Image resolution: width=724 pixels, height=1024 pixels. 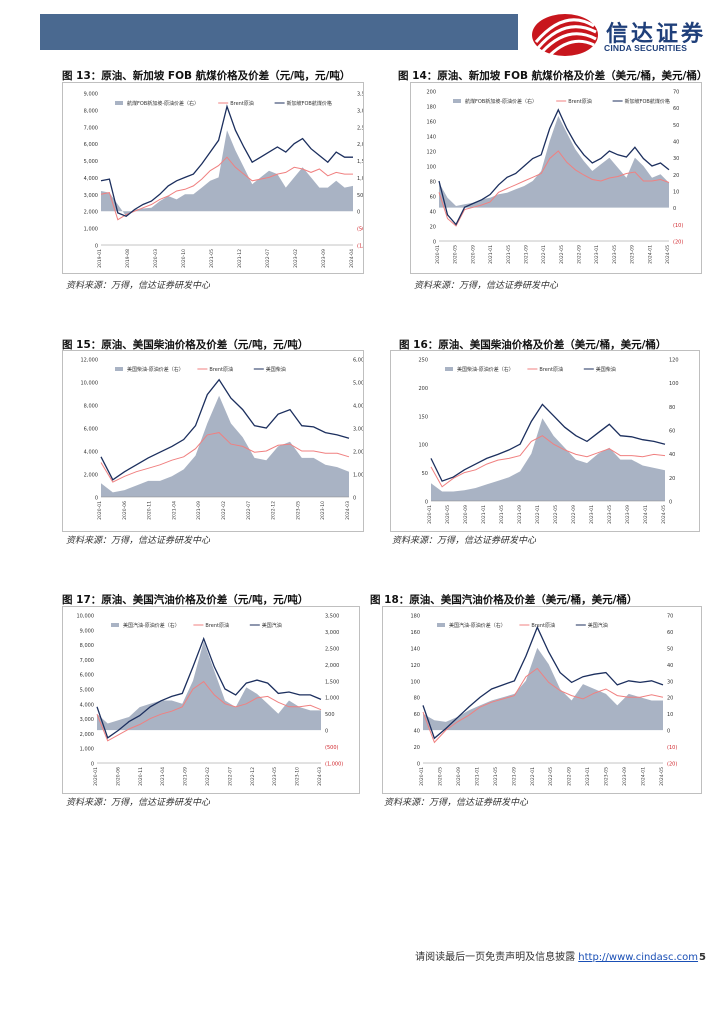 What do you see at coordinates (358, 361) in the screenshot?
I see `right-tick-label: 6,000` at bounding box center [358, 361].